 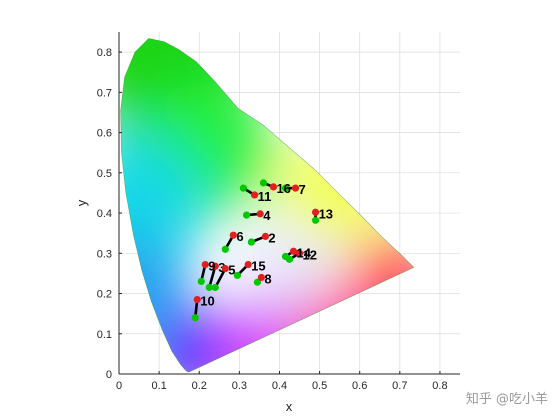 What do you see at coordinates (507, 399) in the screenshot?
I see `watermark: 知乎 @吃小羊` at bounding box center [507, 399].